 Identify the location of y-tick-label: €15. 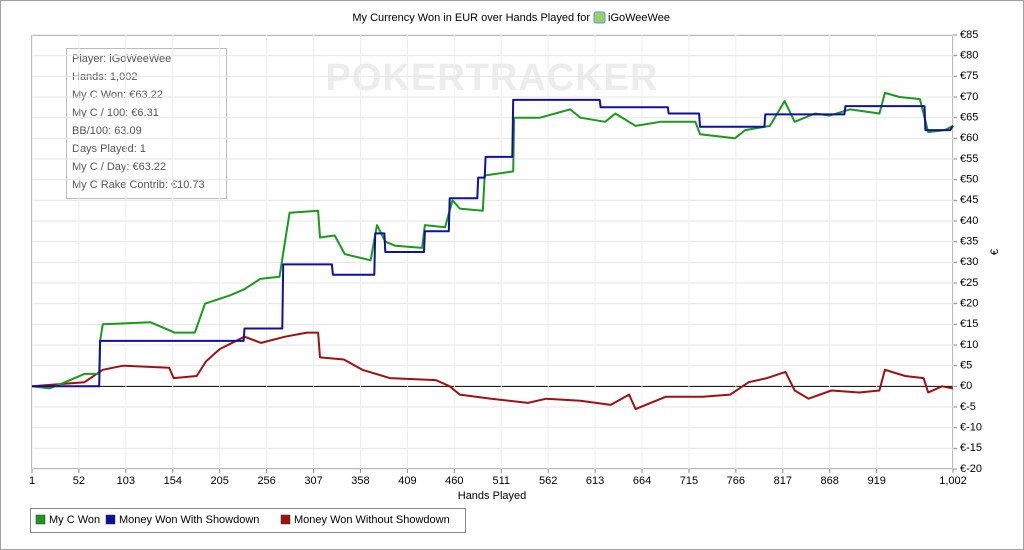
(969, 324).